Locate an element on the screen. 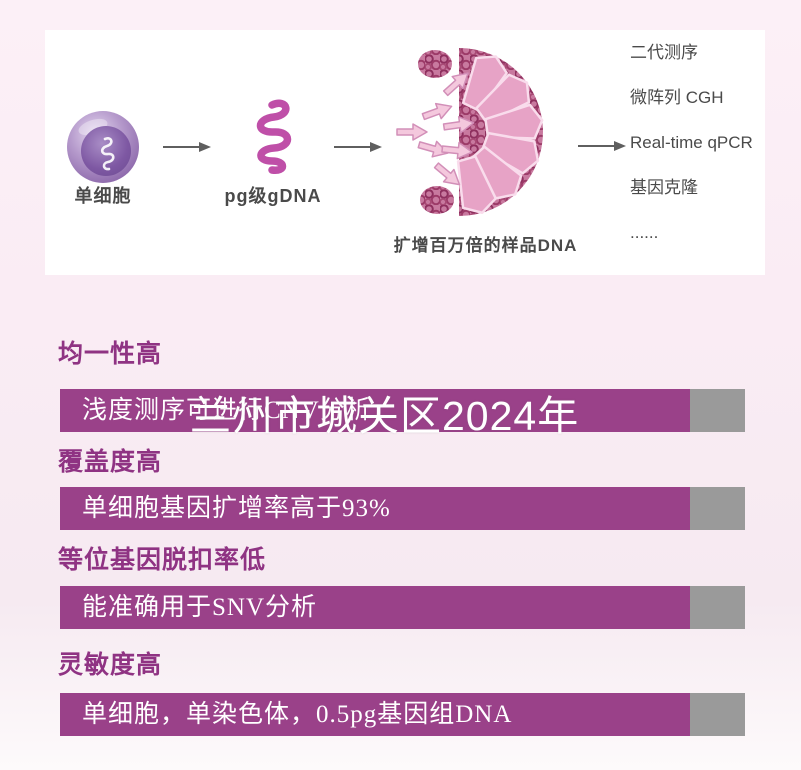 The image size is (801, 770). feature-title-allele-dropout: 等位基因脱扣率低 is located at coordinates (162, 560).